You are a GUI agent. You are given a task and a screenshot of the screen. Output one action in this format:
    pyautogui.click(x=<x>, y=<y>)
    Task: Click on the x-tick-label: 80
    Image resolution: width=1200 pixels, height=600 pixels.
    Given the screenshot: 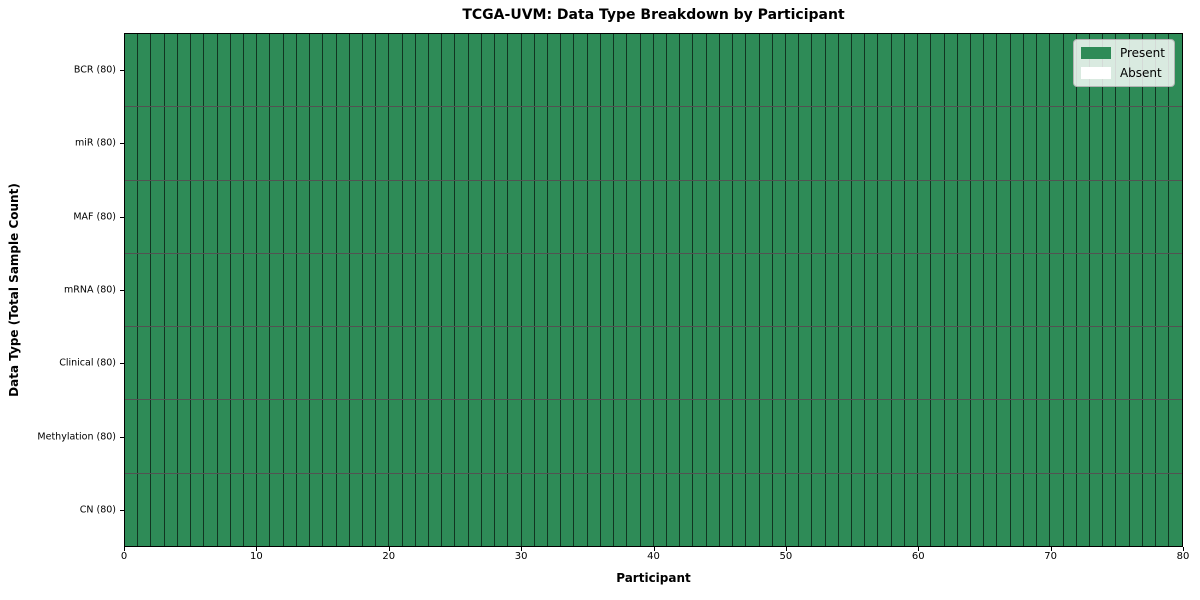 What is the action you would take?
    pyautogui.click(x=1183, y=556)
    